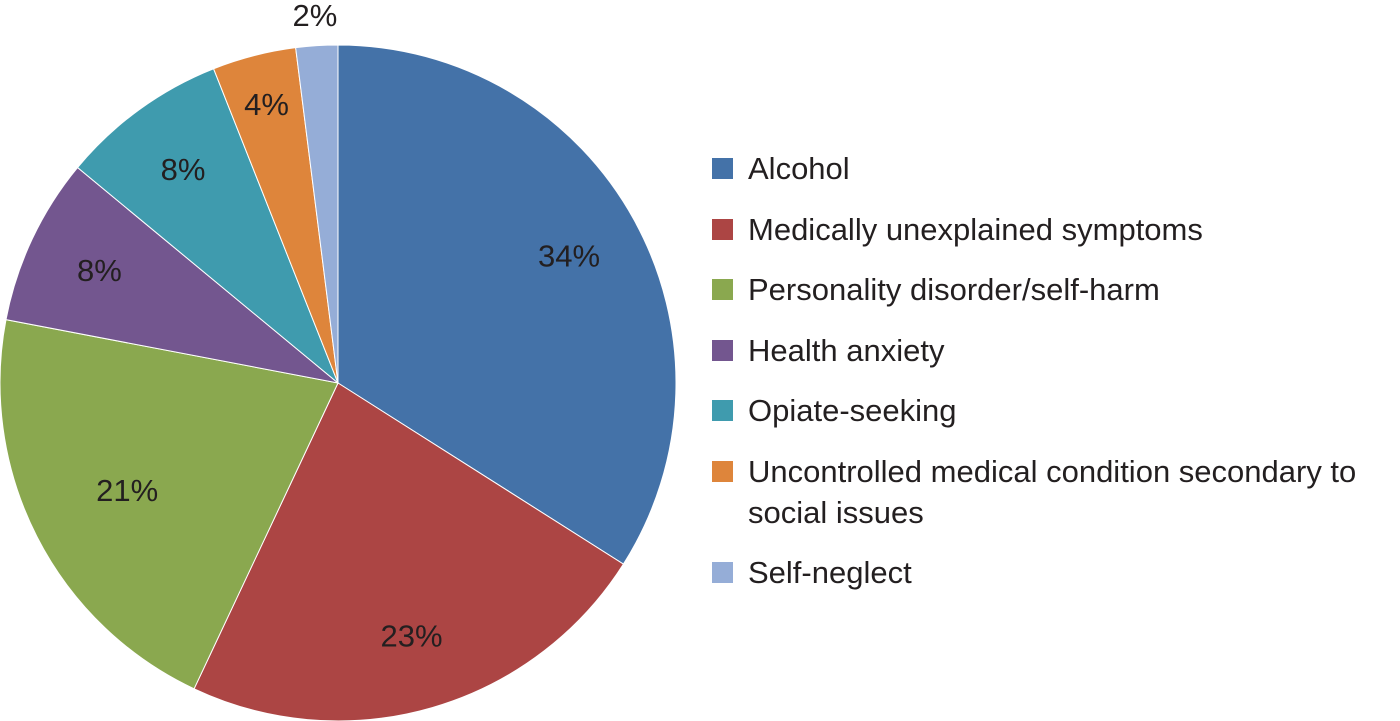 The image size is (1400, 721). Describe the element at coordinates (1052, 168) in the screenshot. I see `legend-item-alcohol: Alcohol` at that location.